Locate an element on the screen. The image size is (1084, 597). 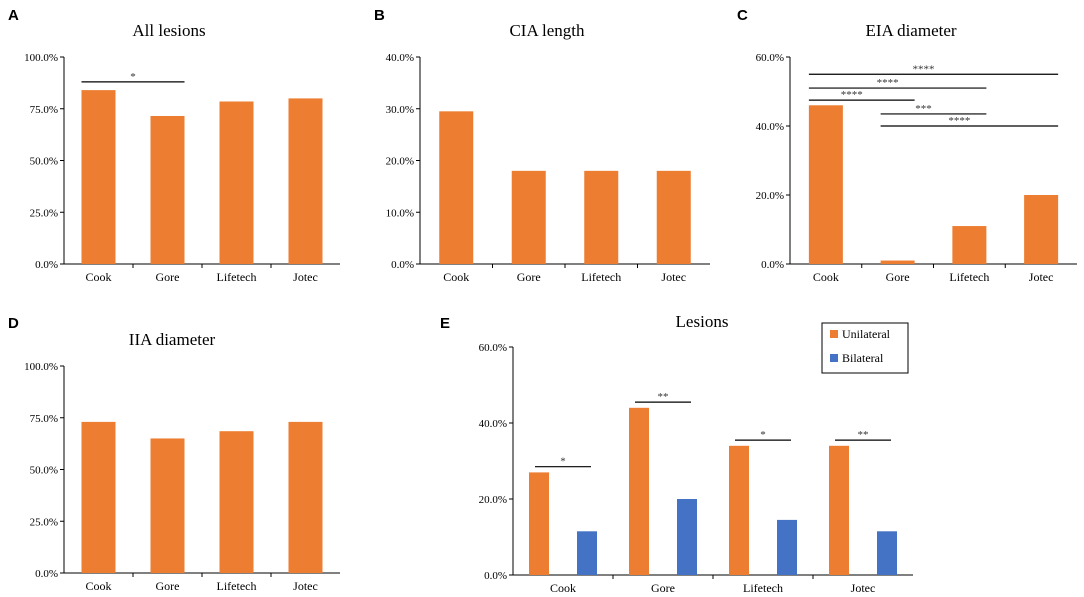
y-tick-label-c: 60.0% is located at coordinates (770, 58).